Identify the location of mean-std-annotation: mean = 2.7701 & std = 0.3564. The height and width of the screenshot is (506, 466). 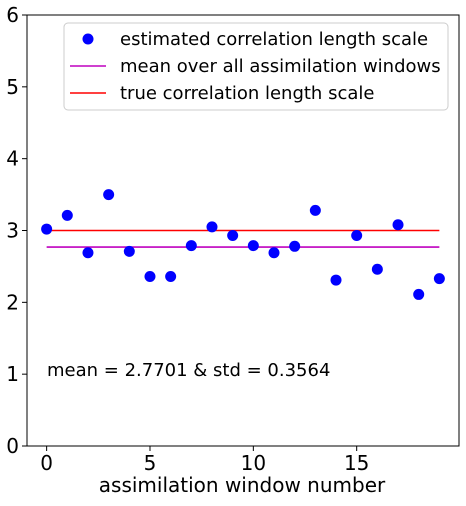
(188, 370).